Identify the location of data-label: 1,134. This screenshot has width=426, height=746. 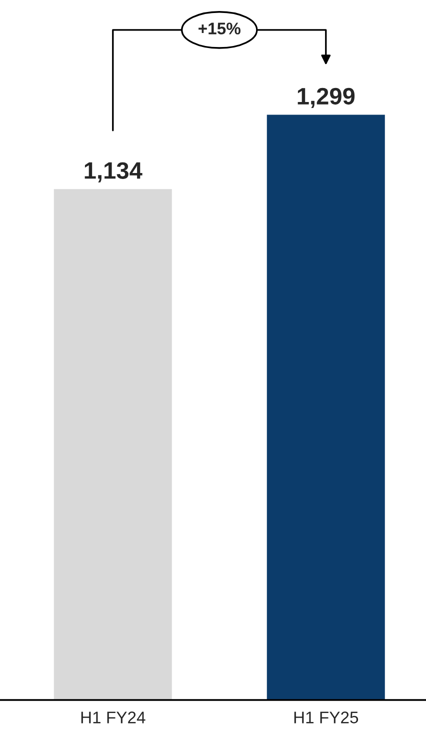
(113, 172).